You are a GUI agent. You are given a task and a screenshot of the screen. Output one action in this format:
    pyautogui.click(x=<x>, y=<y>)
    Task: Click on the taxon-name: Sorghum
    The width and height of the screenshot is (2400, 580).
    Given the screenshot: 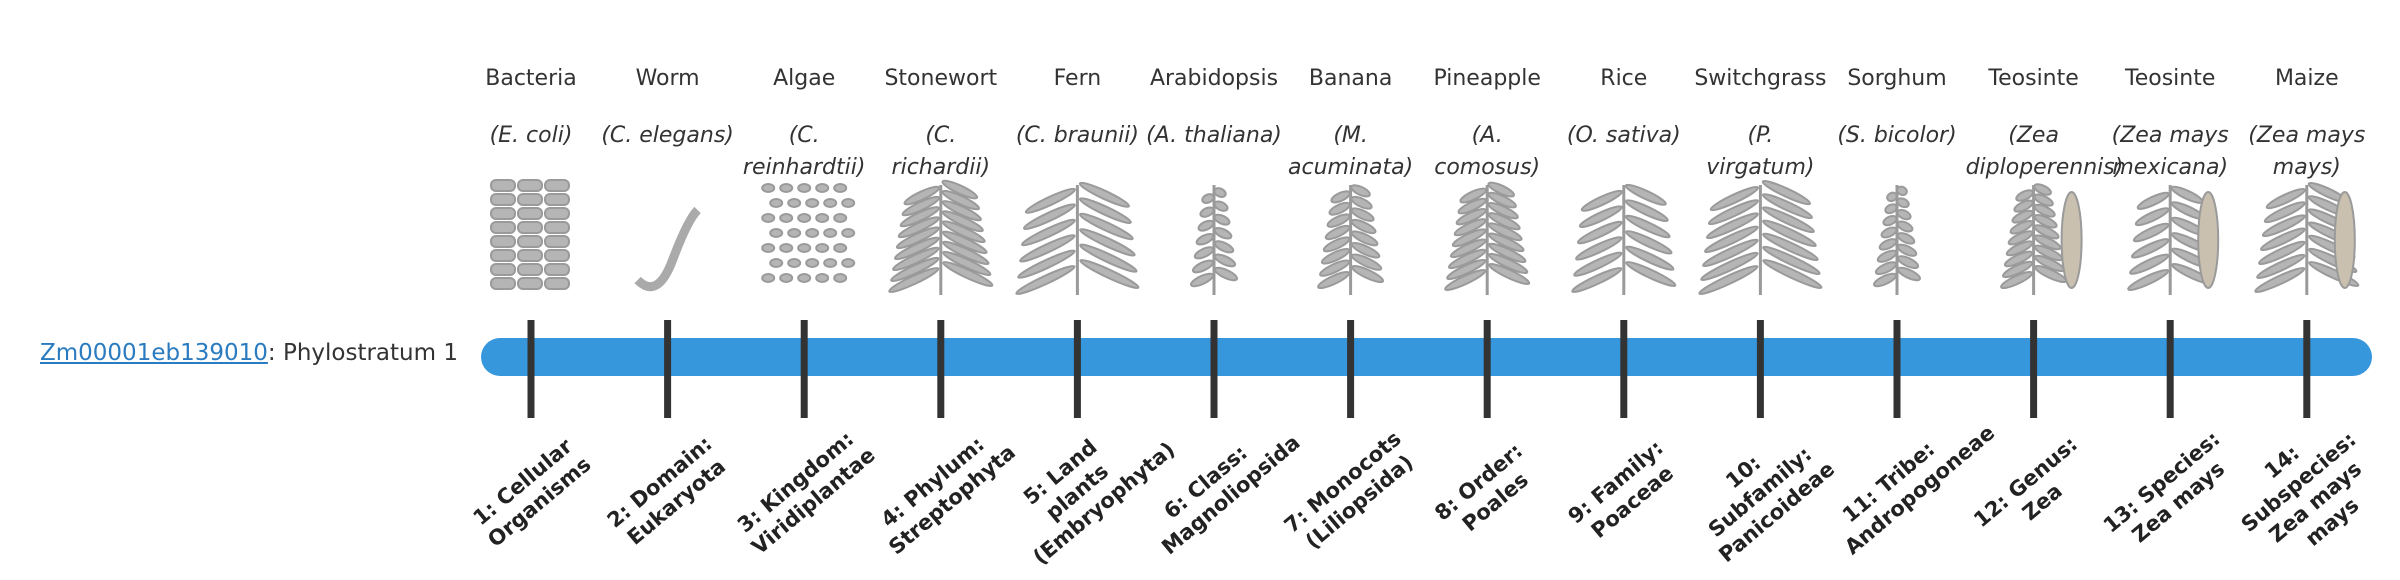 What is the action you would take?
    pyautogui.click(x=1897, y=78)
    